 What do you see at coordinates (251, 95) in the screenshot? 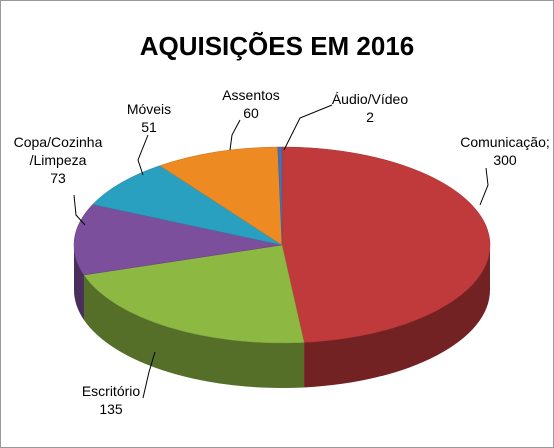
I see `category-label: Assentos` at bounding box center [251, 95].